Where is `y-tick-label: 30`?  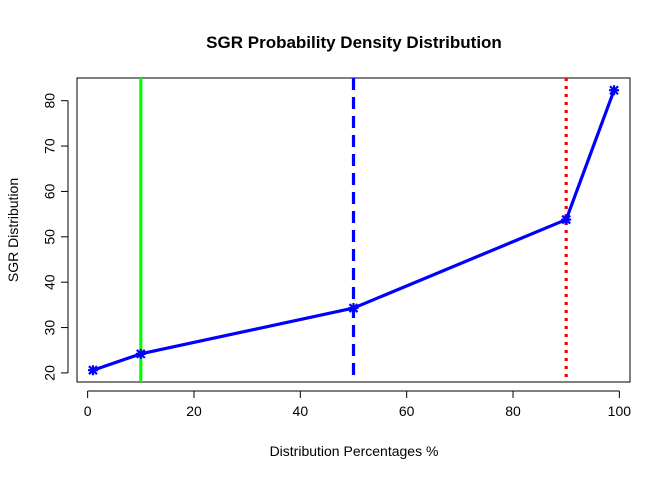
y-tick-label: 30 is located at coordinates (50, 328).